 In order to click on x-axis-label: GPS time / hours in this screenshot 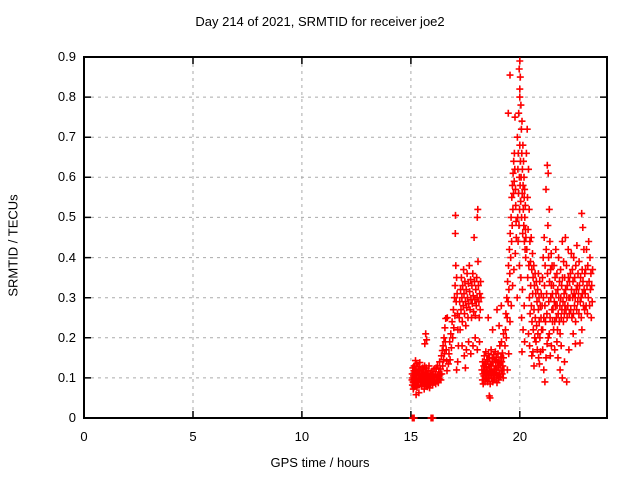, I will do `click(320, 462)`.